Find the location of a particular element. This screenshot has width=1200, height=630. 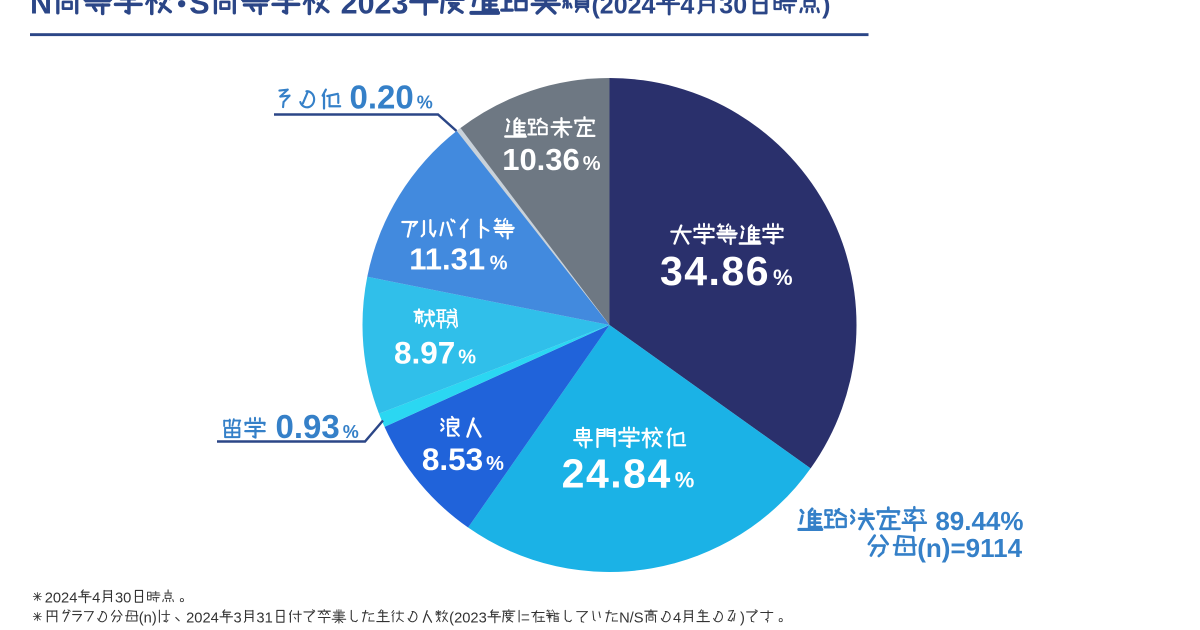

svg-text: 10.36 is located at coordinates (541, 159).